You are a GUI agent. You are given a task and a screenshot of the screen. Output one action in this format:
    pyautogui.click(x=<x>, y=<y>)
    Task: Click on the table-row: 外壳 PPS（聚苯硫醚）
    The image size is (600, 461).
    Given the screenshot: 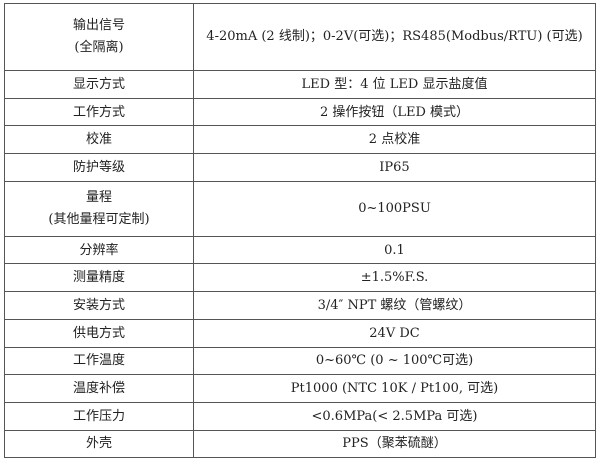 What is the action you would take?
    pyautogui.click(x=300, y=444)
    